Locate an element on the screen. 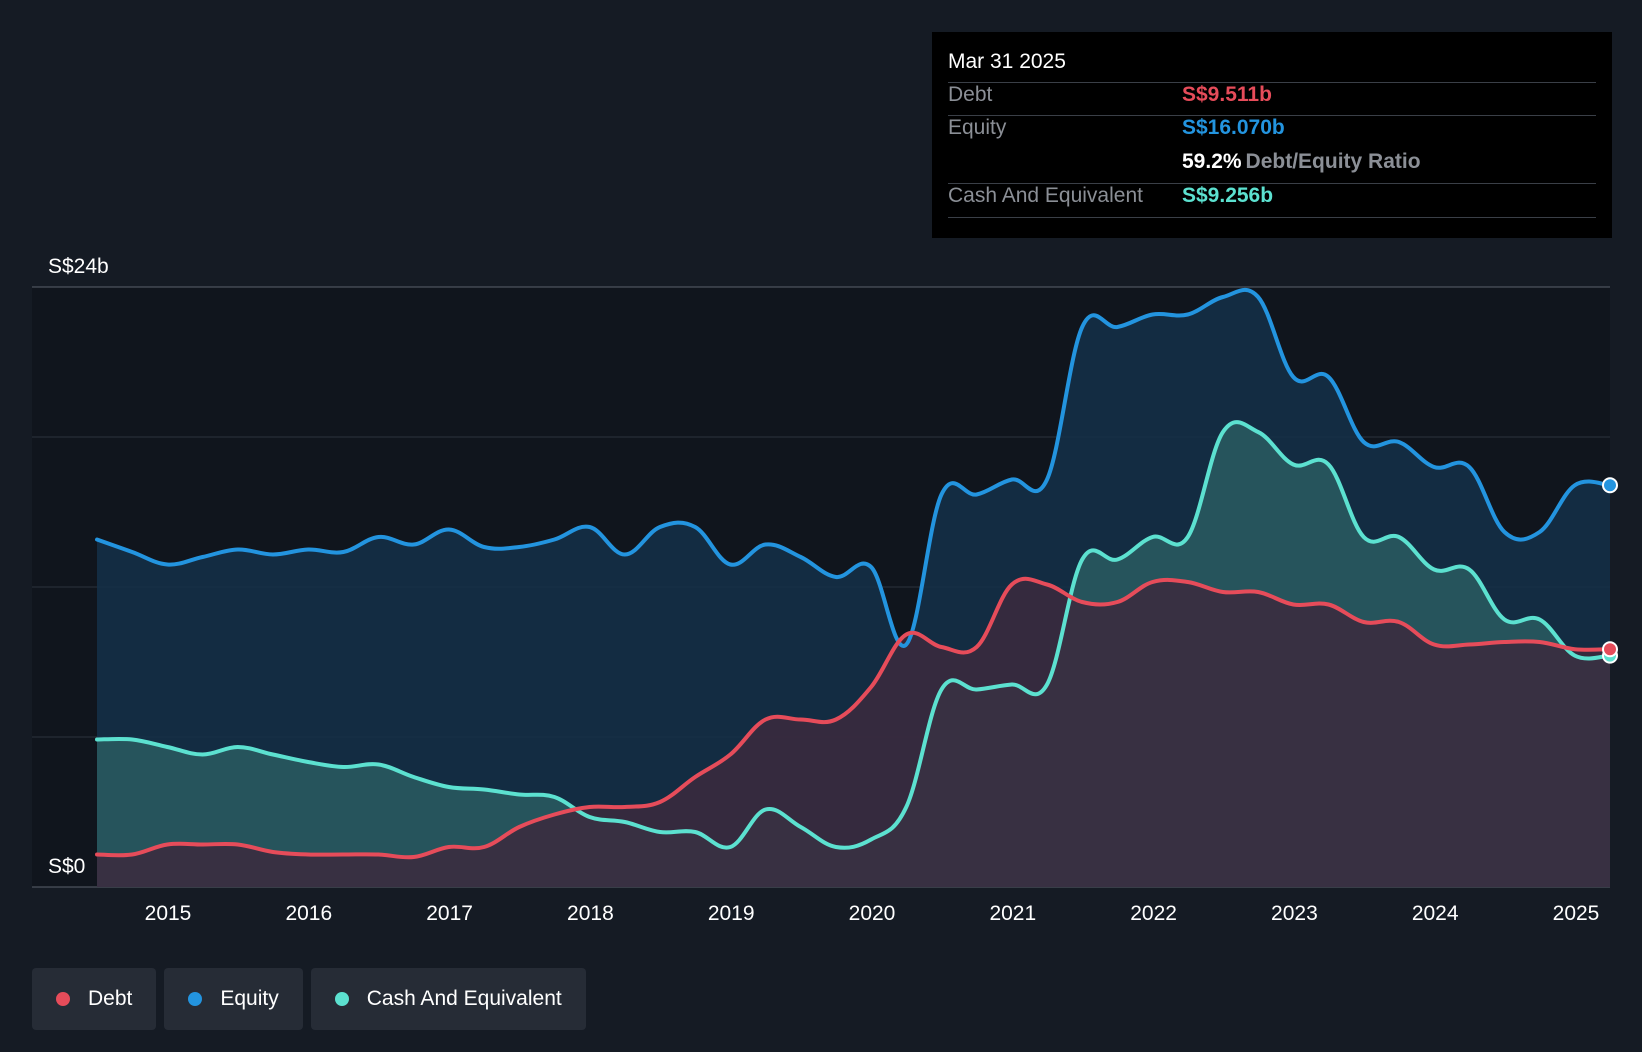  legend-item-equity: Equity is located at coordinates (233, 999).